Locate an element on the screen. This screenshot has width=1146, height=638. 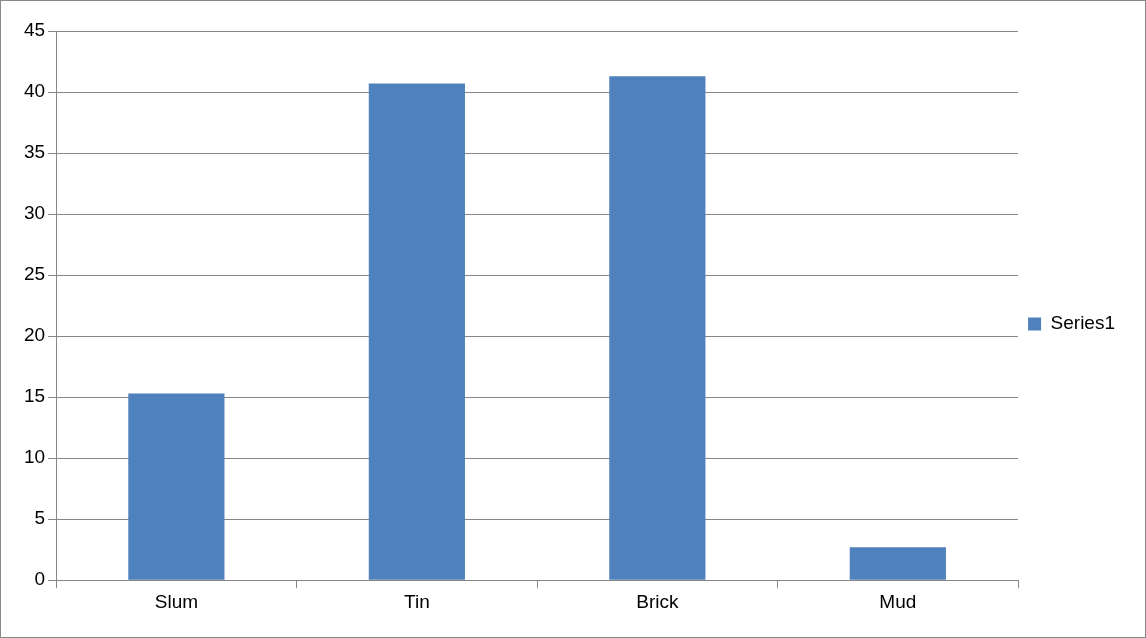
x-tick-label: Mud is located at coordinates (898, 601).